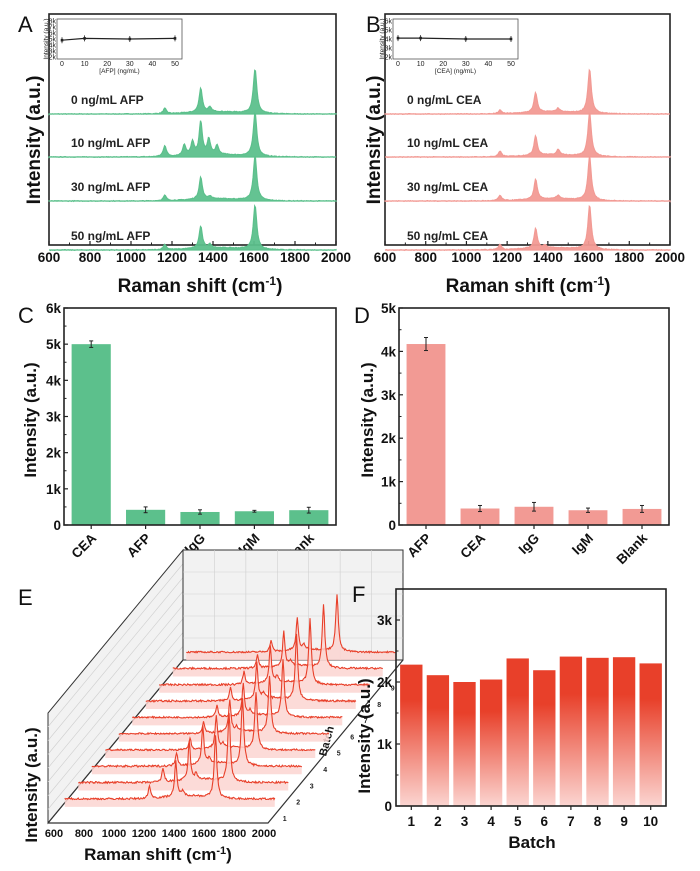 The height and width of the screenshot is (871, 700). Describe the element at coordinates (352, 737) in the screenshot. I see `batch-tick-label: 6` at that location.